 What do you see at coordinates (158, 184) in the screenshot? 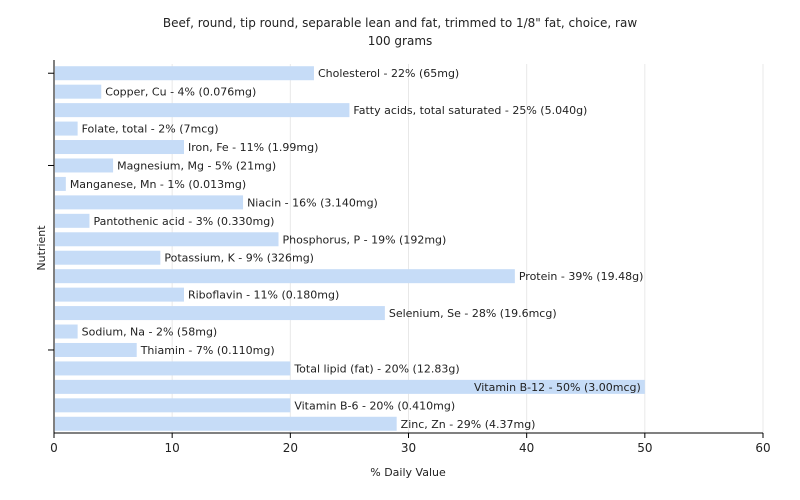
I see `bar-label: Manganese, Mn - 1% (0.013mg)` at bounding box center [158, 184].